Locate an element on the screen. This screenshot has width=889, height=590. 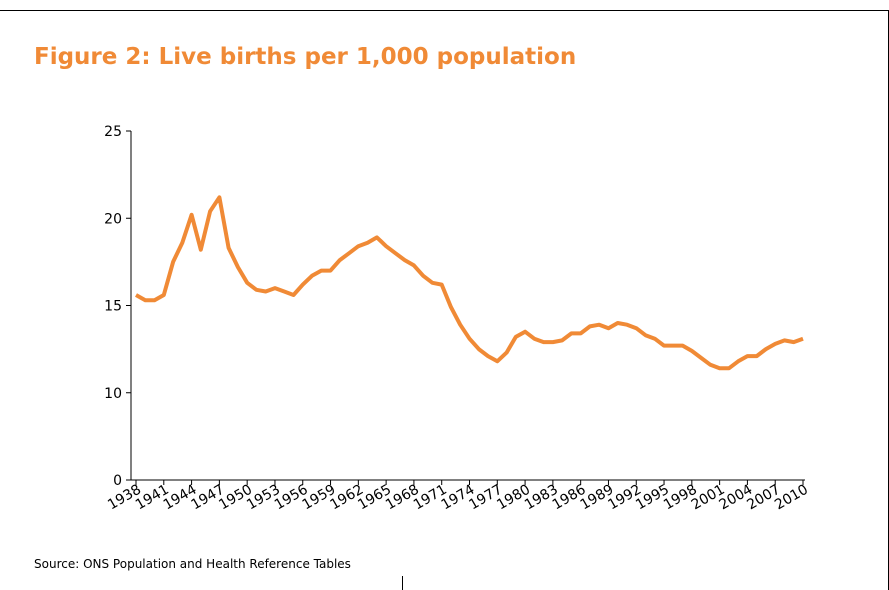
y-tick-label: 15 is located at coordinates (113, 307).